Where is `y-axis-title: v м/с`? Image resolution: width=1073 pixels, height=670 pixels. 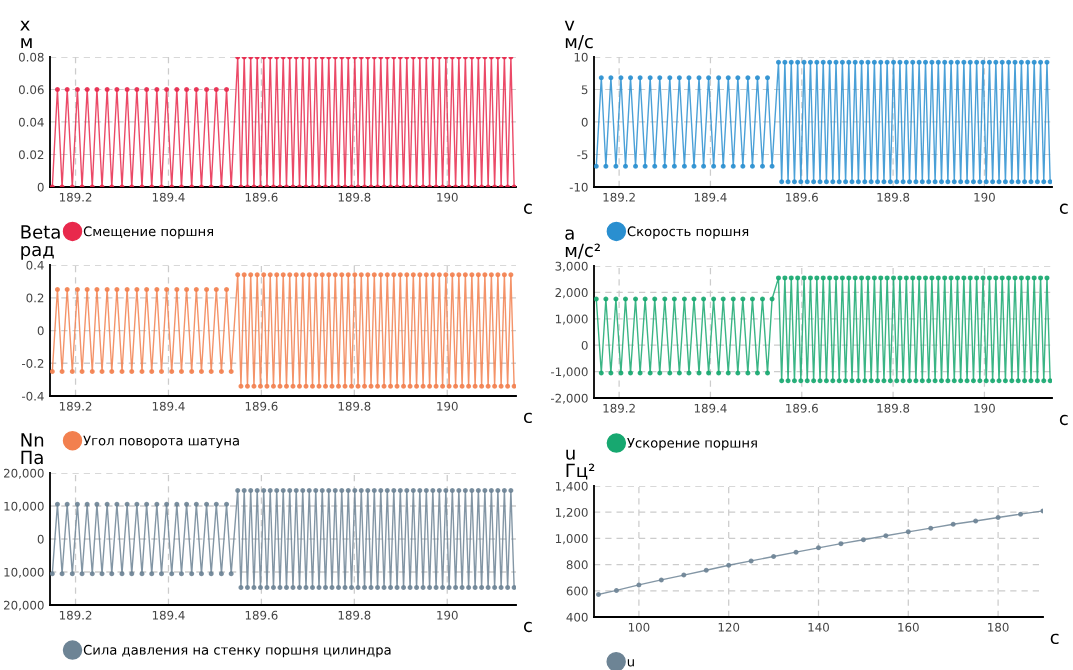 y-axis-title: v м/с is located at coordinates (578, 35).